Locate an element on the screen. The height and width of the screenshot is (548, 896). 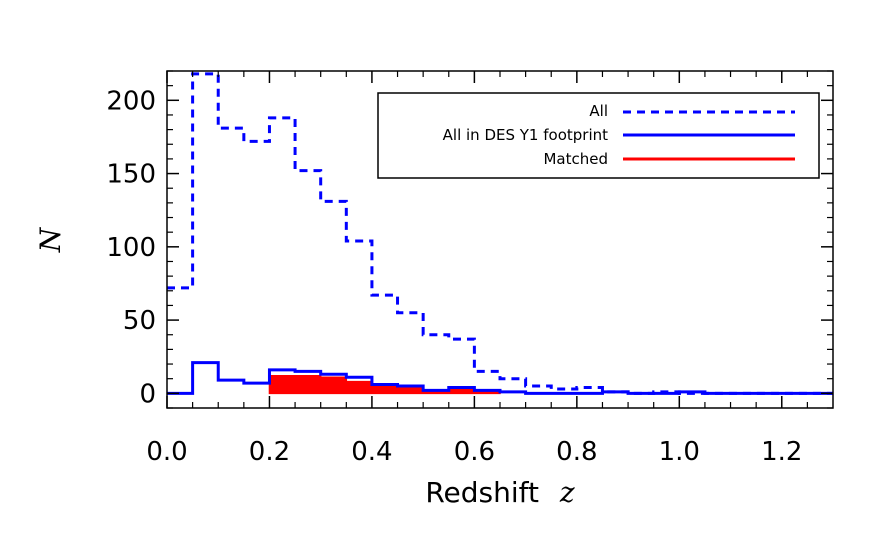
y-axis-title: N is located at coordinates (50, 239).